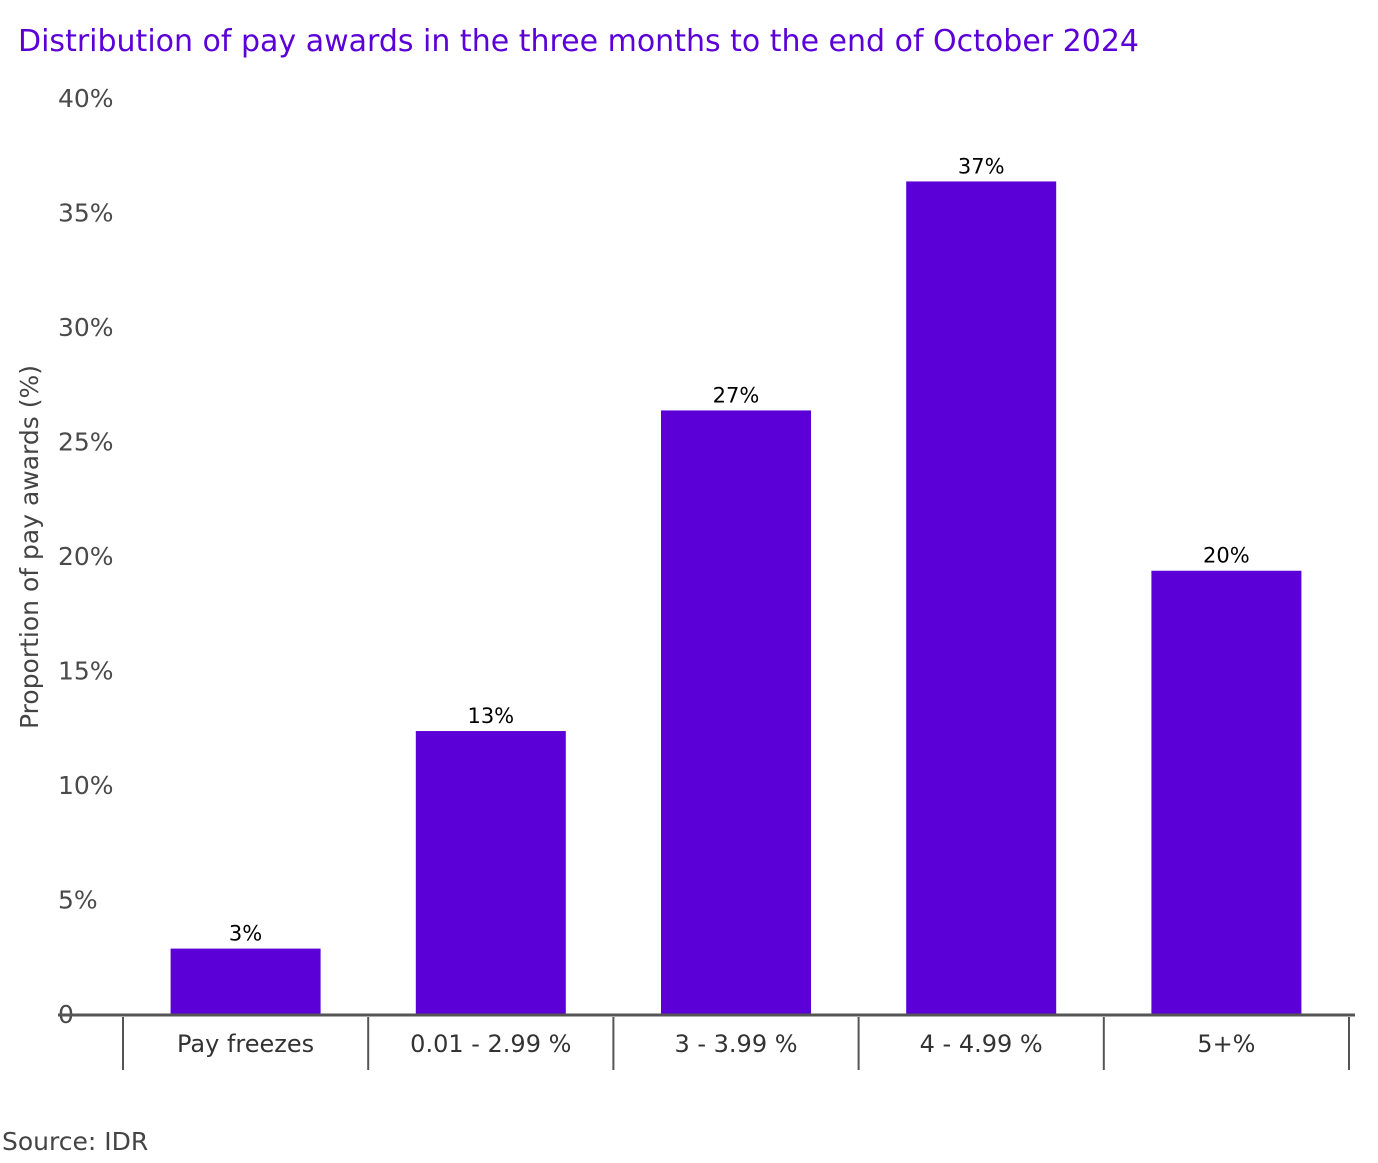 The height and width of the screenshot is (1163, 1378). I want to click on data-label: 13%, so click(490, 716).